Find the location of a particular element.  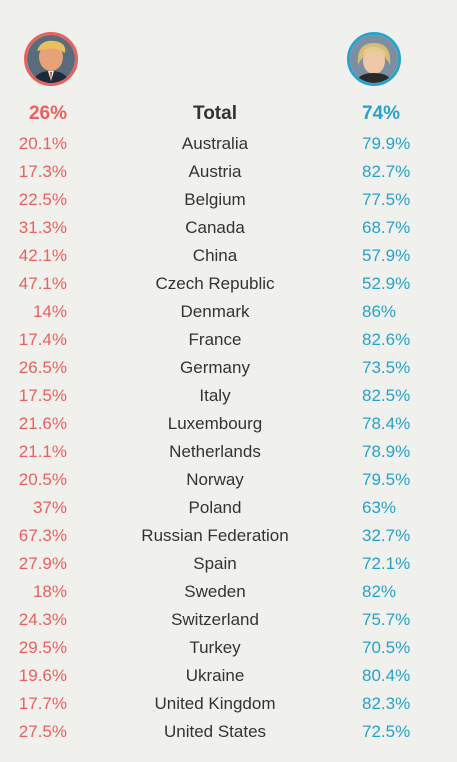

right-value: 77.5% is located at coordinates (386, 199).